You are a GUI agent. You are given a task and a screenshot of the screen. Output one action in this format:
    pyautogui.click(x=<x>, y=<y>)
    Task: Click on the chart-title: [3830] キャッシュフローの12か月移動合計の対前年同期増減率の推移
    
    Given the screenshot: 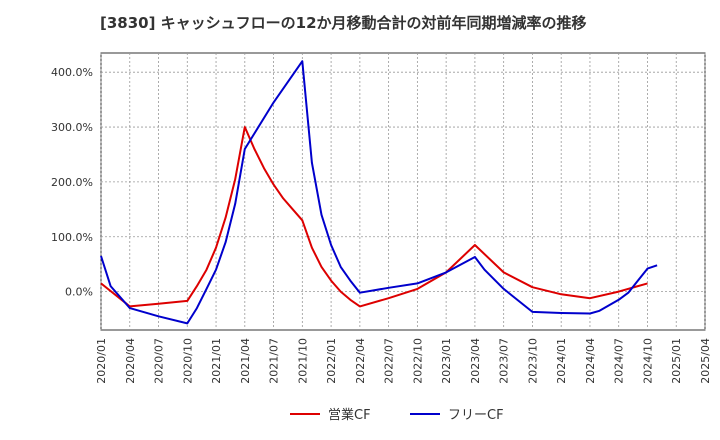 What is the action you would take?
    pyautogui.click(x=343, y=23)
    